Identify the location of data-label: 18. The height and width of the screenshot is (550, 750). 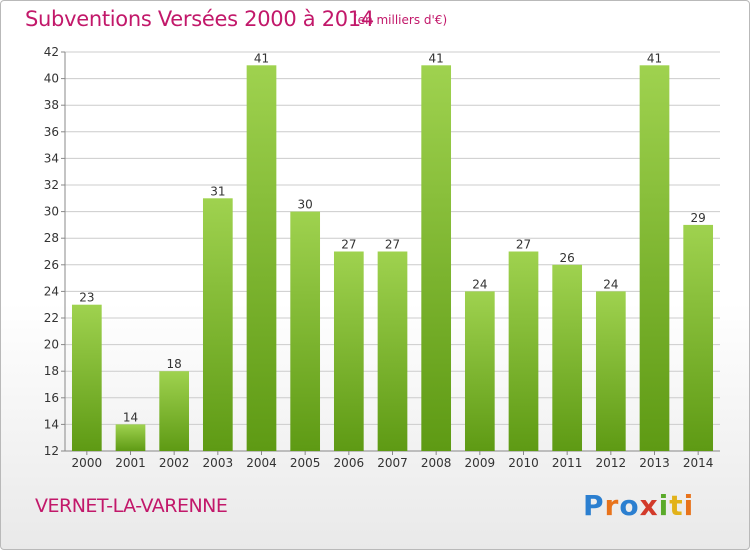
(174, 364).